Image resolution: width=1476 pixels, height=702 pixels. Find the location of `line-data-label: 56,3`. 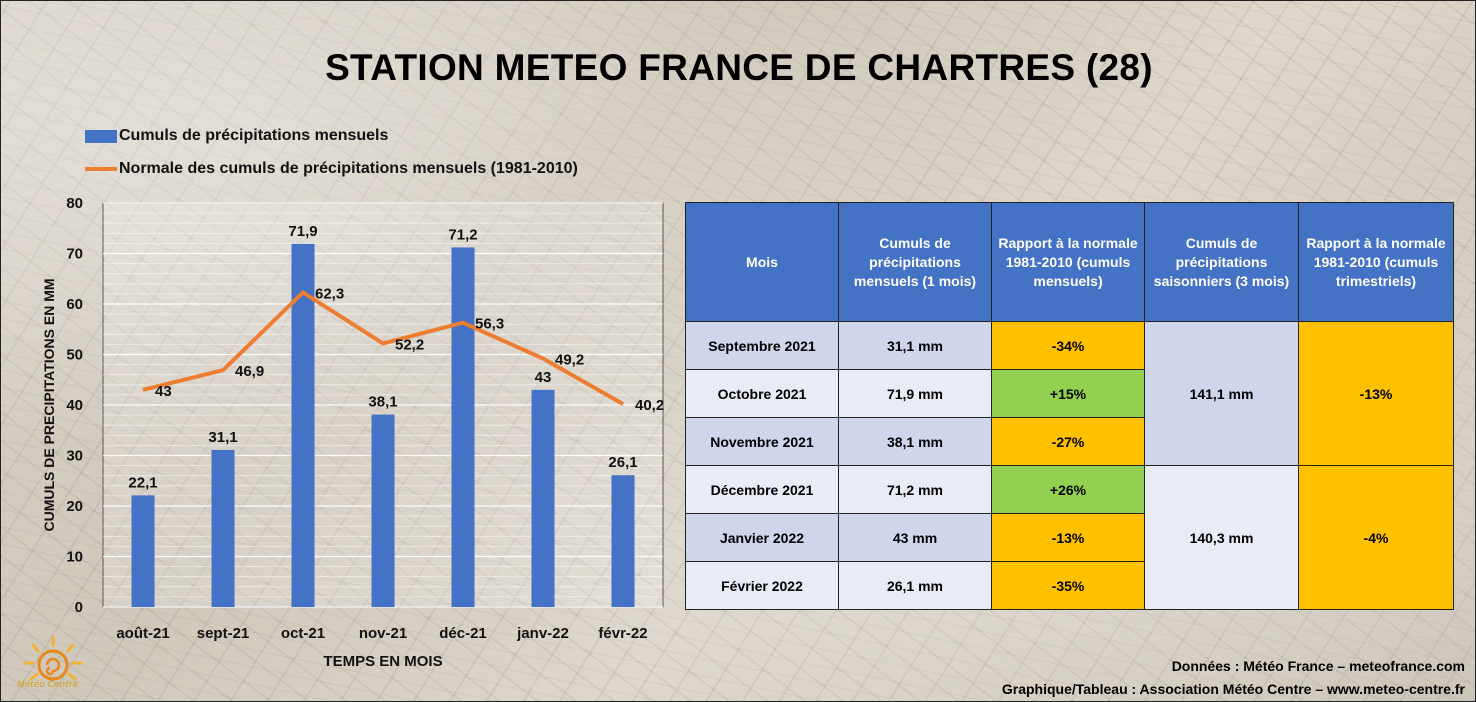

line-data-label: 56,3 is located at coordinates (489, 324).